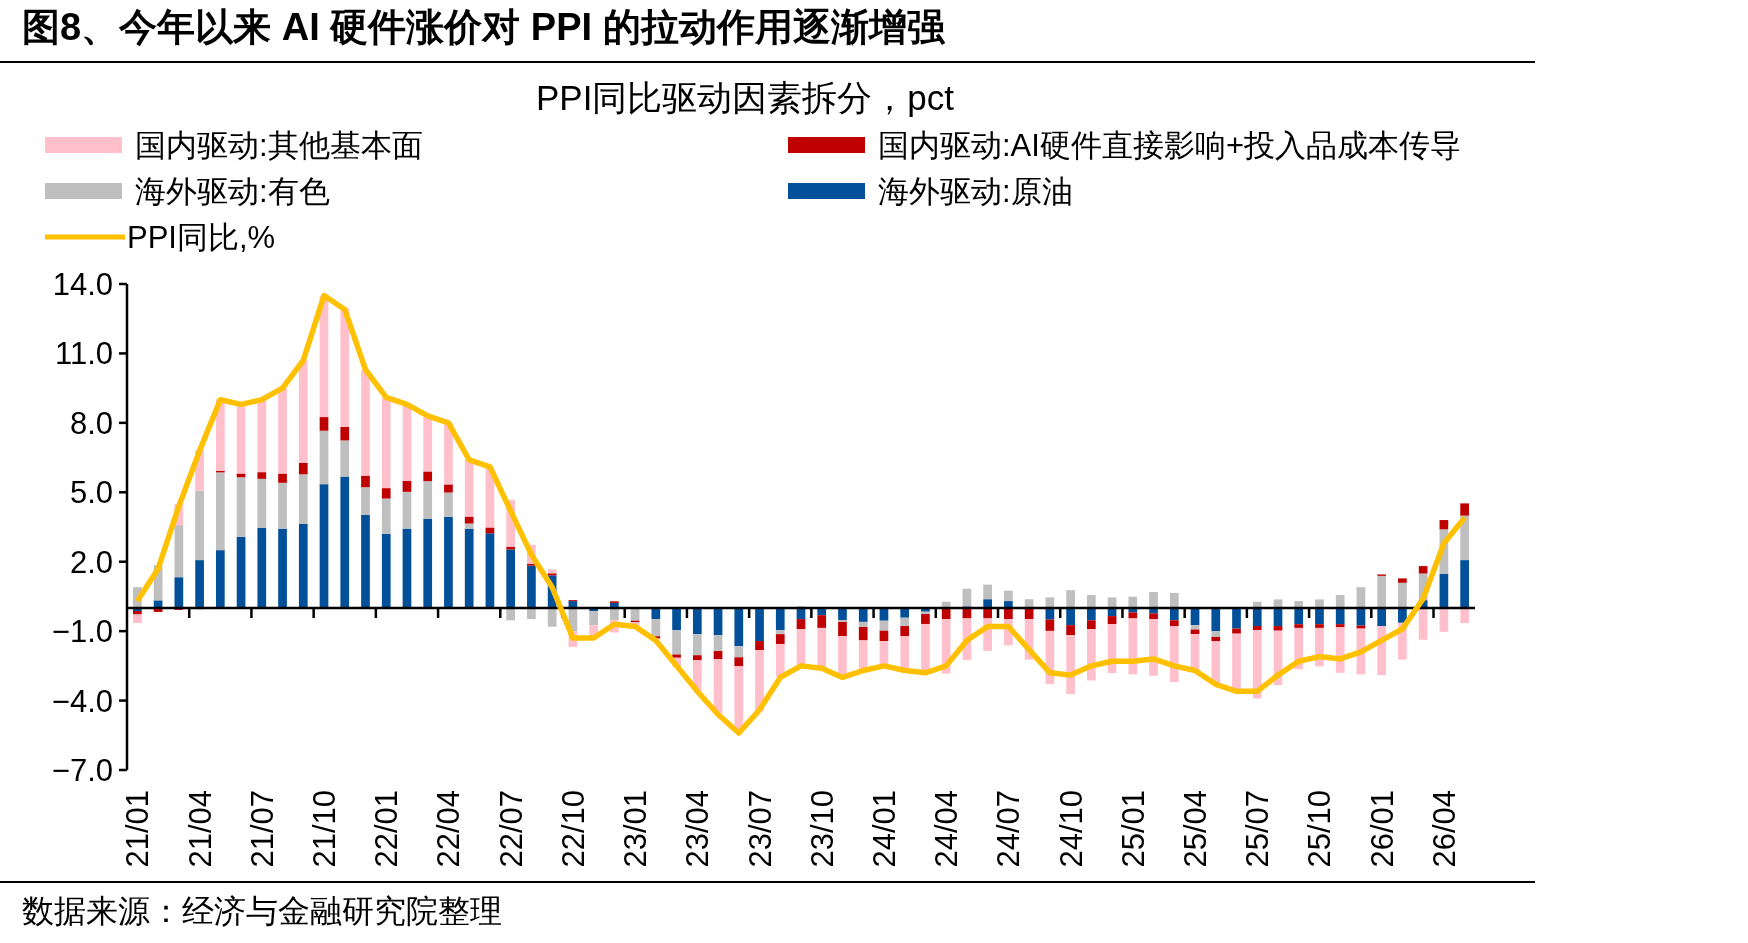 The image size is (1748, 943). Describe the element at coordinates (760, 829) in the screenshot. I see `x-tick-label: 23/07` at that location.